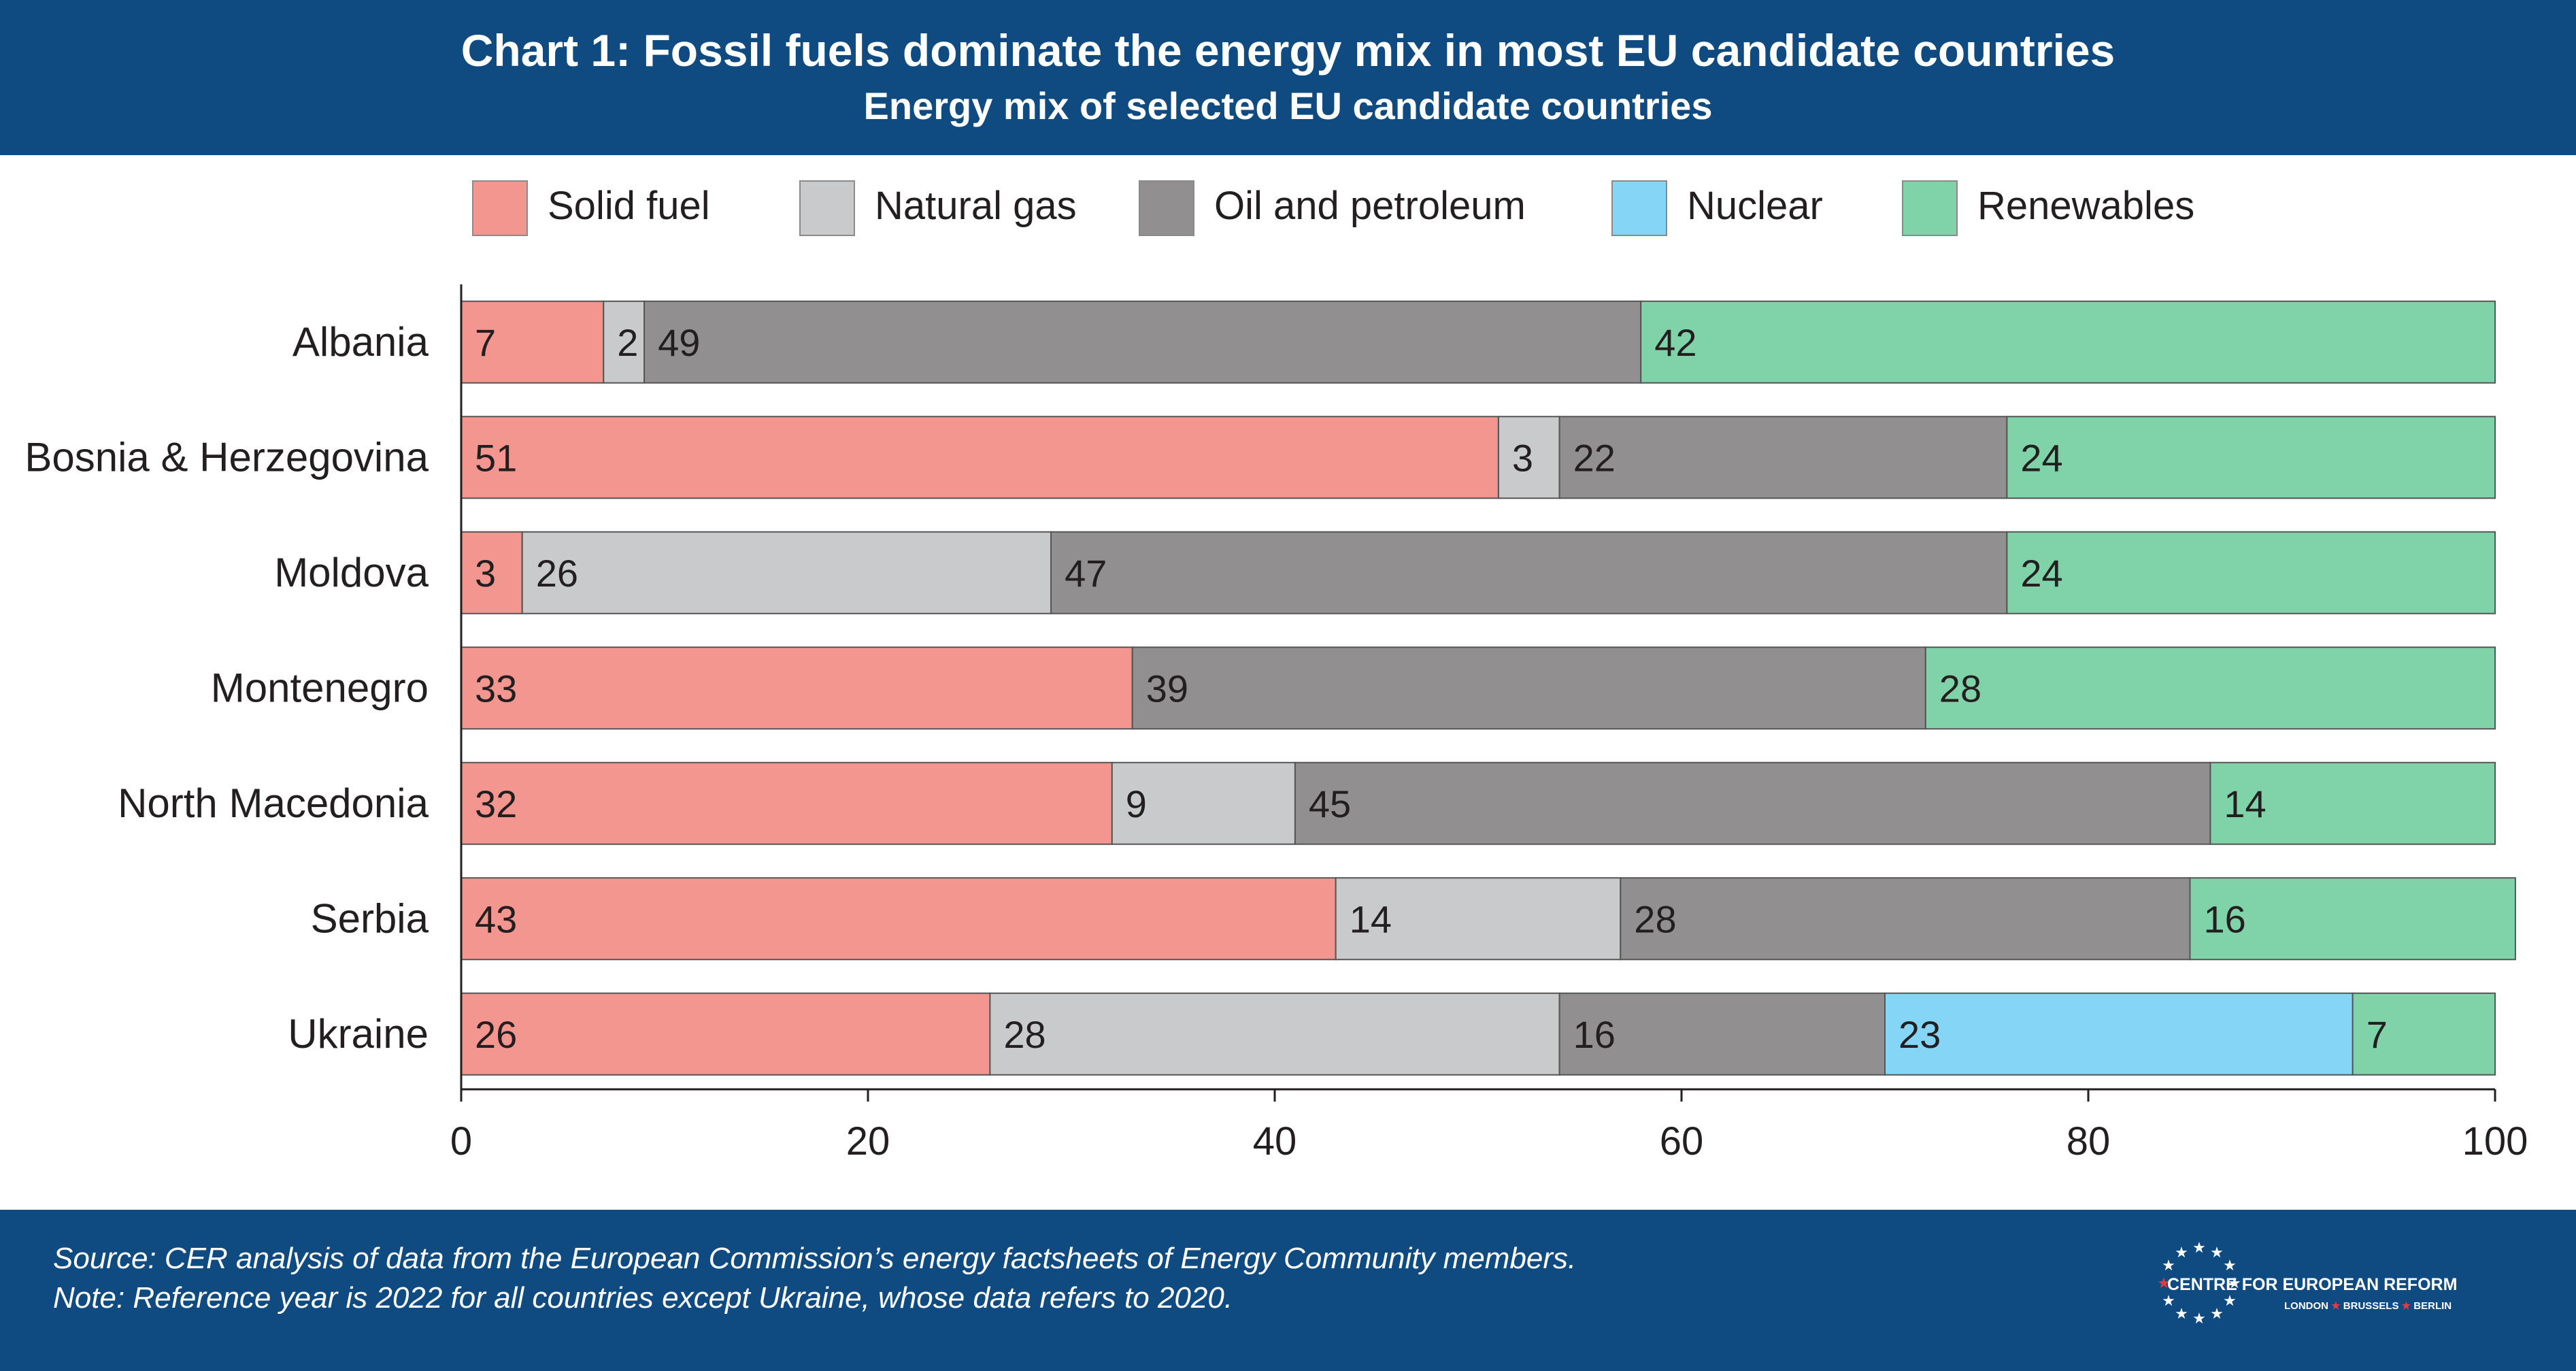 The image size is (2576, 1371). Describe the element at coordinates (726, 1034) in the screenshot. I see `bar-ukraine-solid-fuel` at that location.